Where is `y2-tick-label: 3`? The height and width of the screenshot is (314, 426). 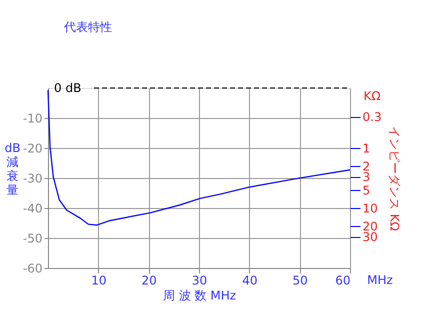 y2-tick-label: 3 is located at coordinates (366, 177).